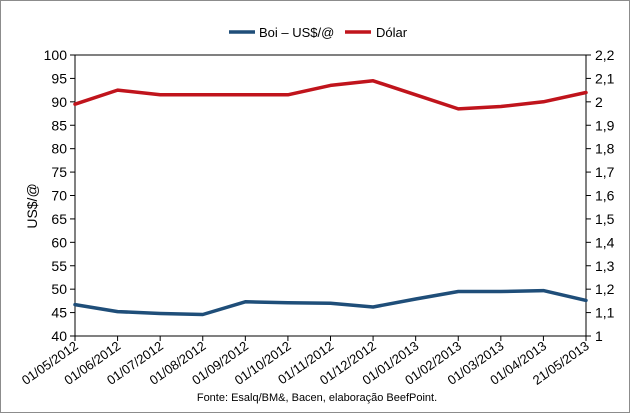 The width and height of the screenshot is (630, 413). What do you see at coordinates (59, 125) in the screenshot?
I see `left-tick-label: 85` at bounding box center [59, 125].